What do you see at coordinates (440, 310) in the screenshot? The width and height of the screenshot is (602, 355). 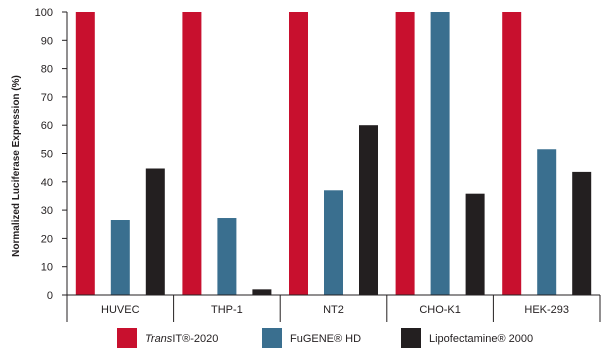 I see `x-tick-label: CHO-K1` at bounding box center [440, 310].